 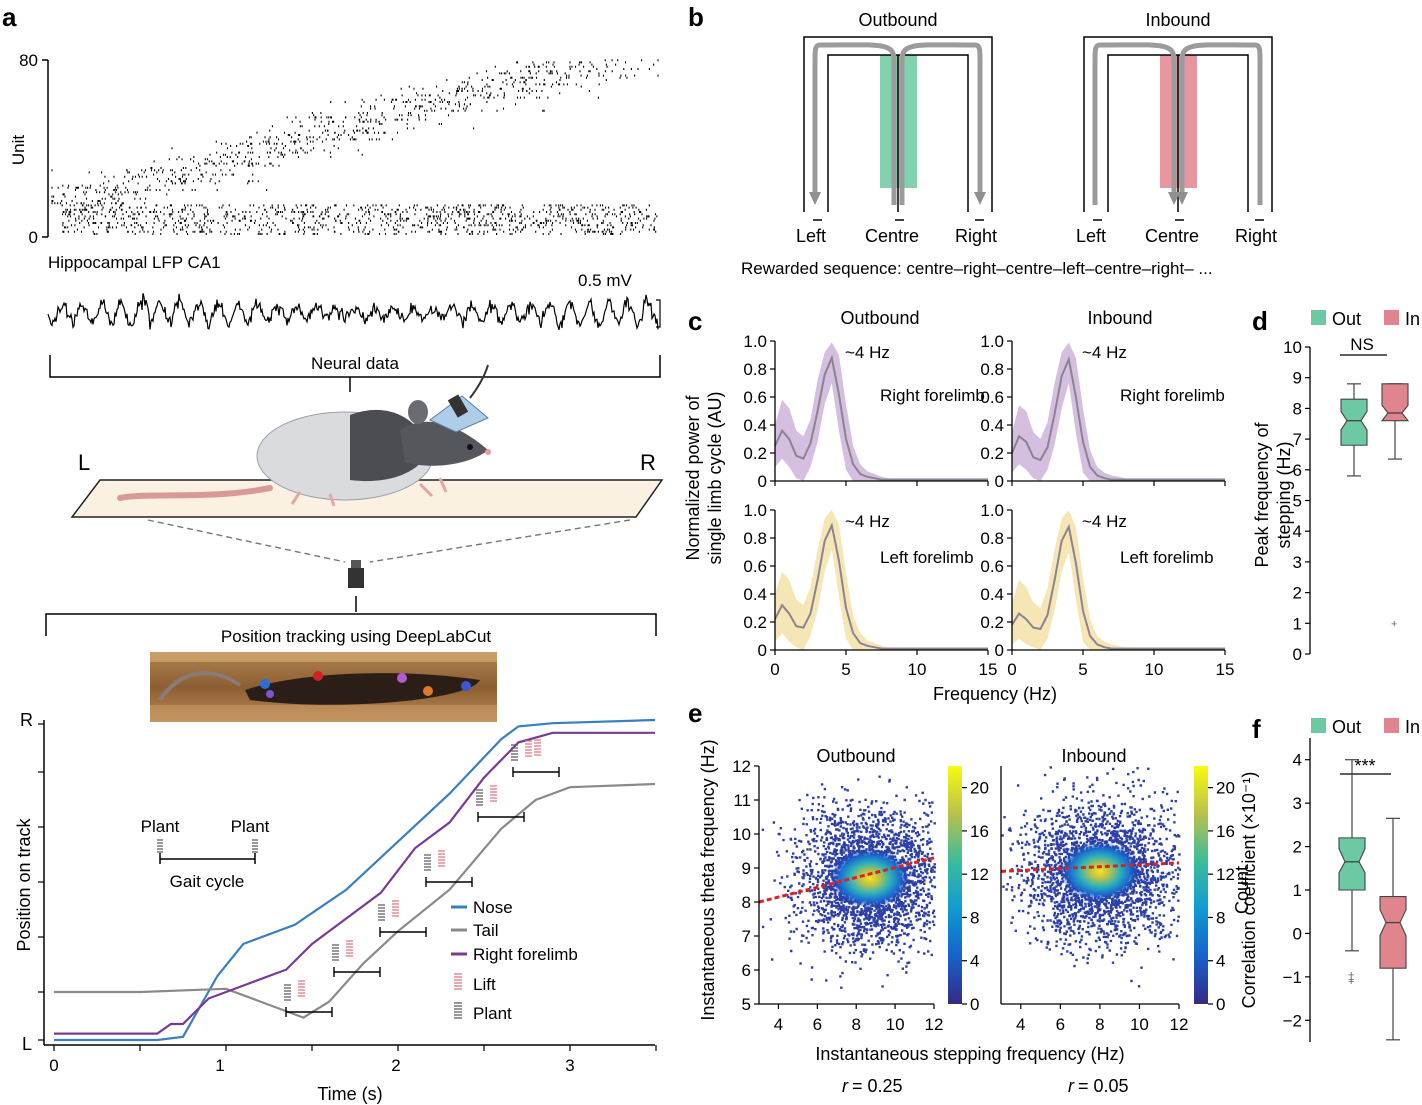 I want to click on d-legend-in: In, so click(x=1412, y=319).